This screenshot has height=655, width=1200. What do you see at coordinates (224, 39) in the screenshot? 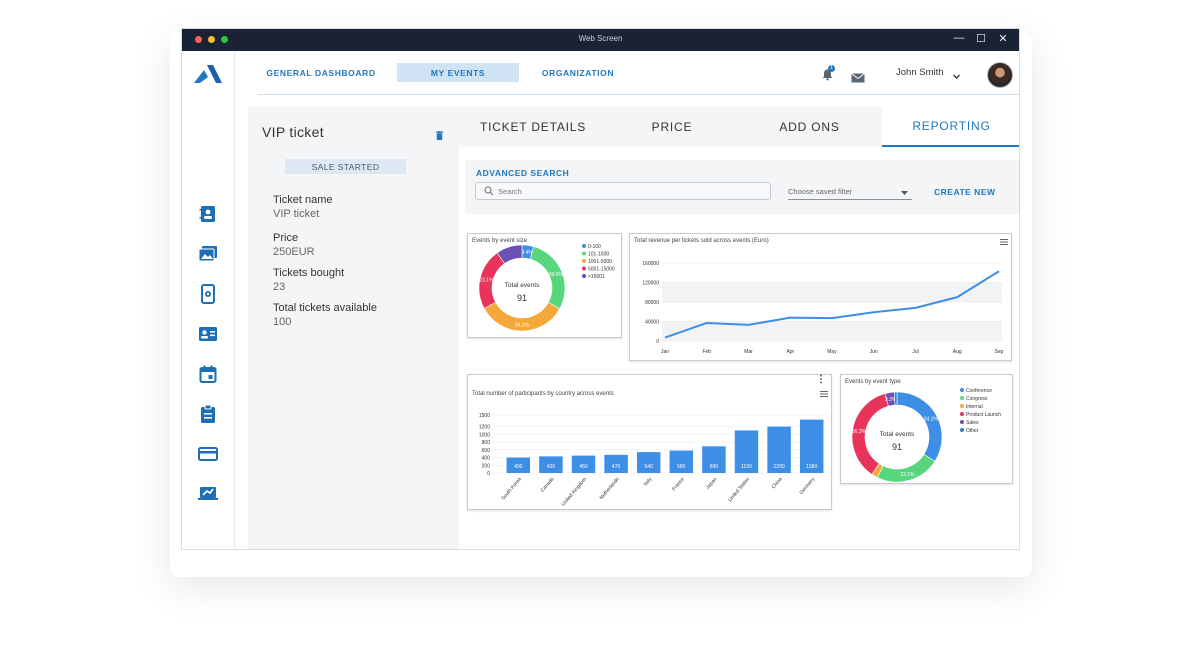
I see `maximize-dot` at bounding box center [224, 39].